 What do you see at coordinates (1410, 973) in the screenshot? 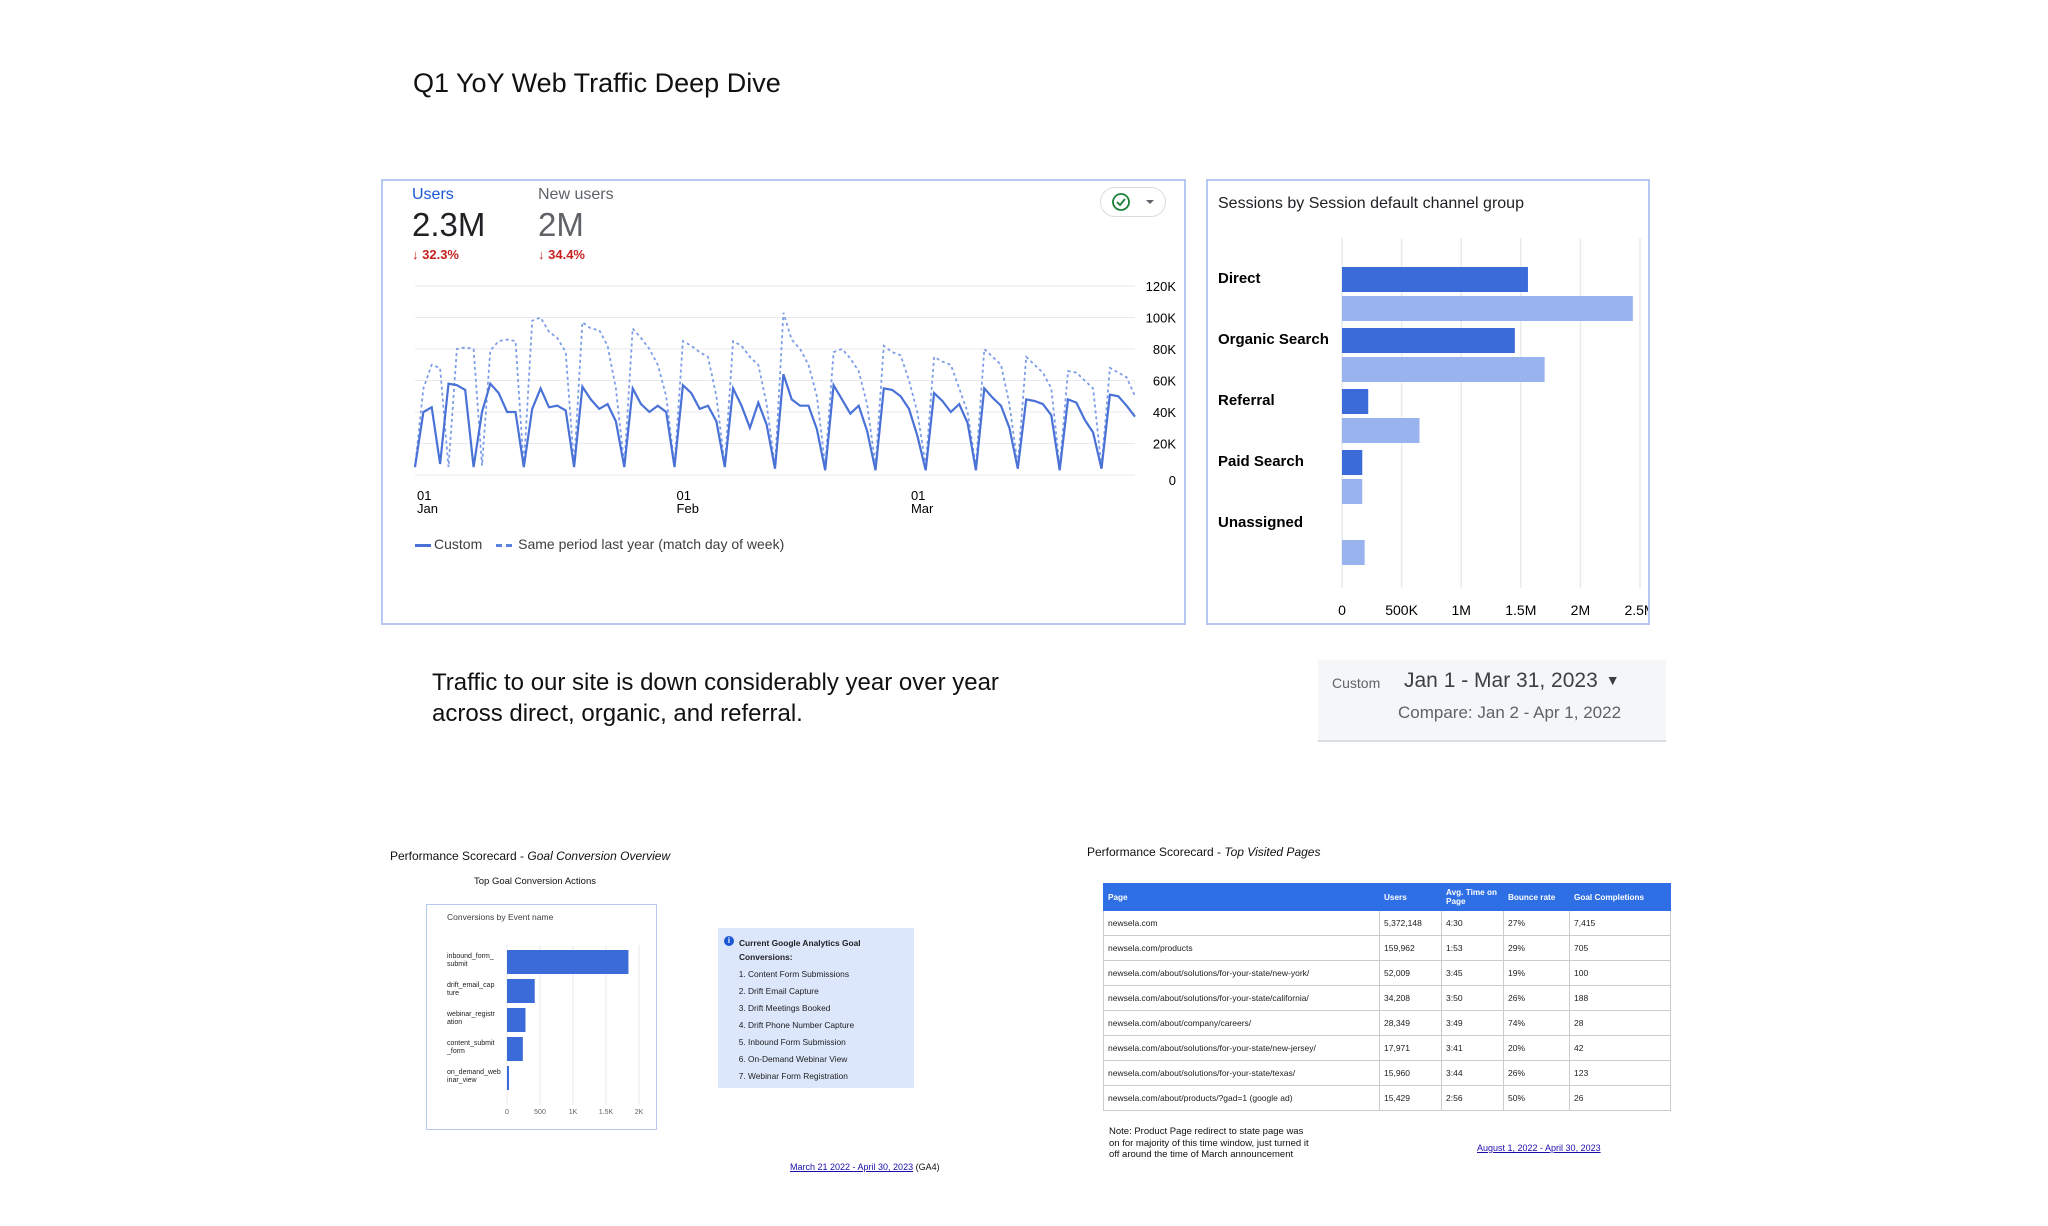
I see `cell-users: 52,009` at bounding box center [1410, 973].